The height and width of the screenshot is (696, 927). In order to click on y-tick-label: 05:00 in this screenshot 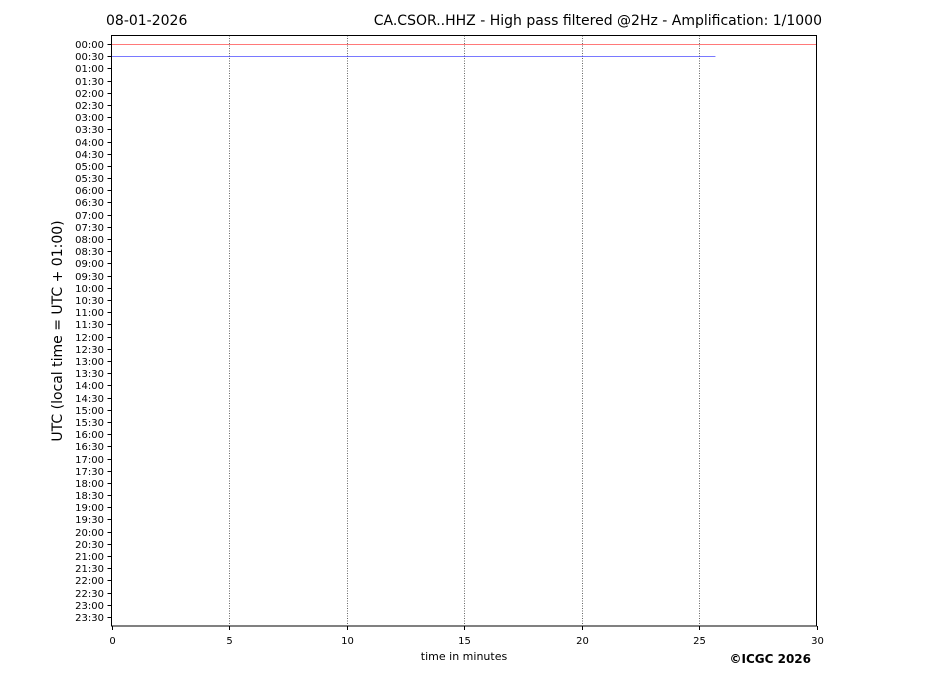, I will do `click(89, 167)`.